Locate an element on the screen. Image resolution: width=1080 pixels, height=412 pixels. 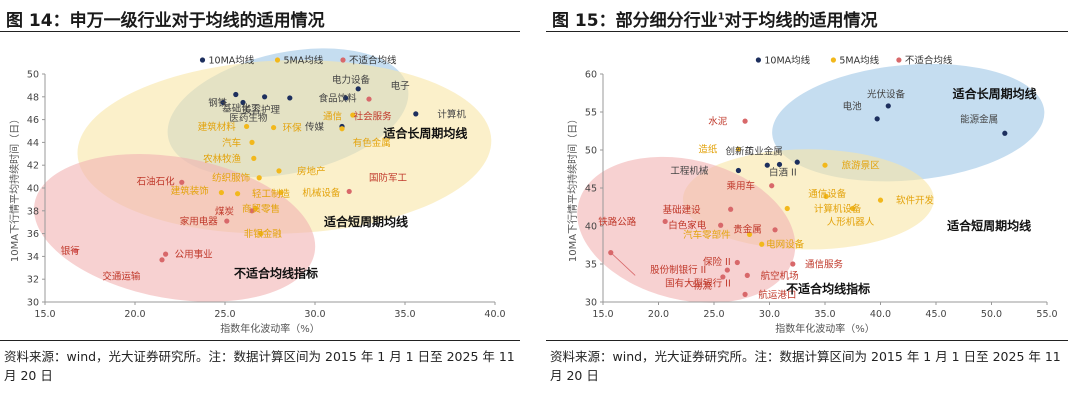
data-label: 贵金属 is located at coordinates (747, 230).